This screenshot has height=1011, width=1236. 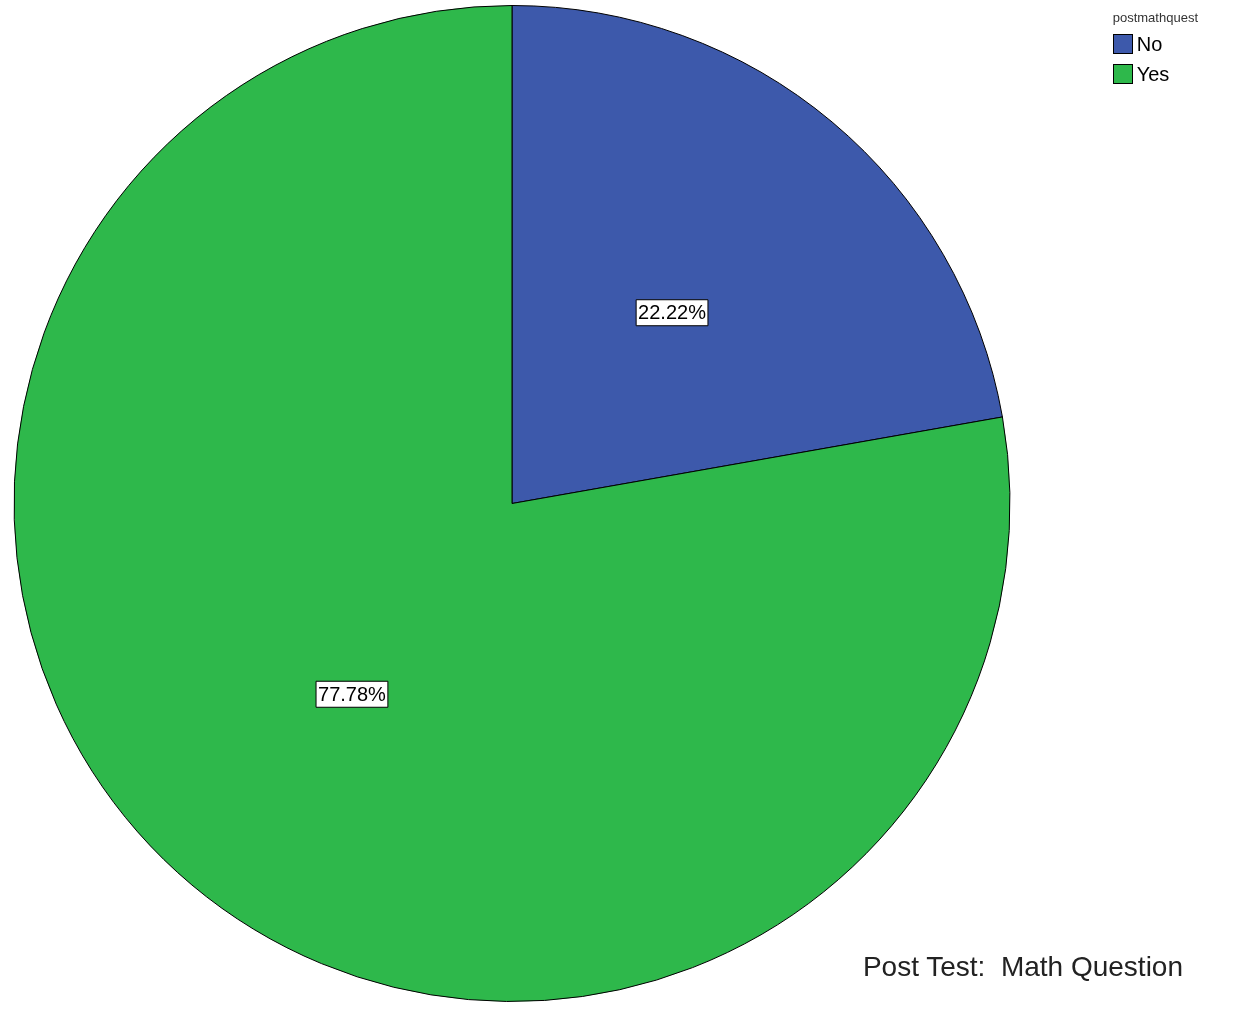 I want to click on legend-label: No, so click(x=1149, y=44).